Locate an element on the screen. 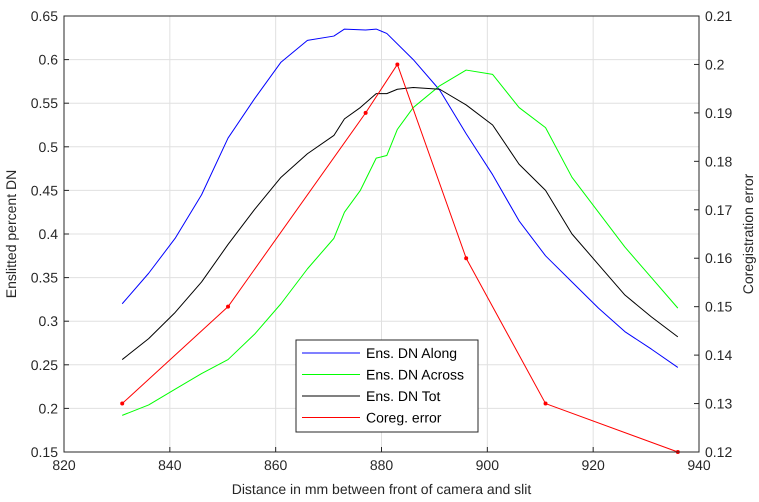 This screenshot has height=502, width=759. y2-axis-title: Coregistration error is located at coordinates (748, 233).